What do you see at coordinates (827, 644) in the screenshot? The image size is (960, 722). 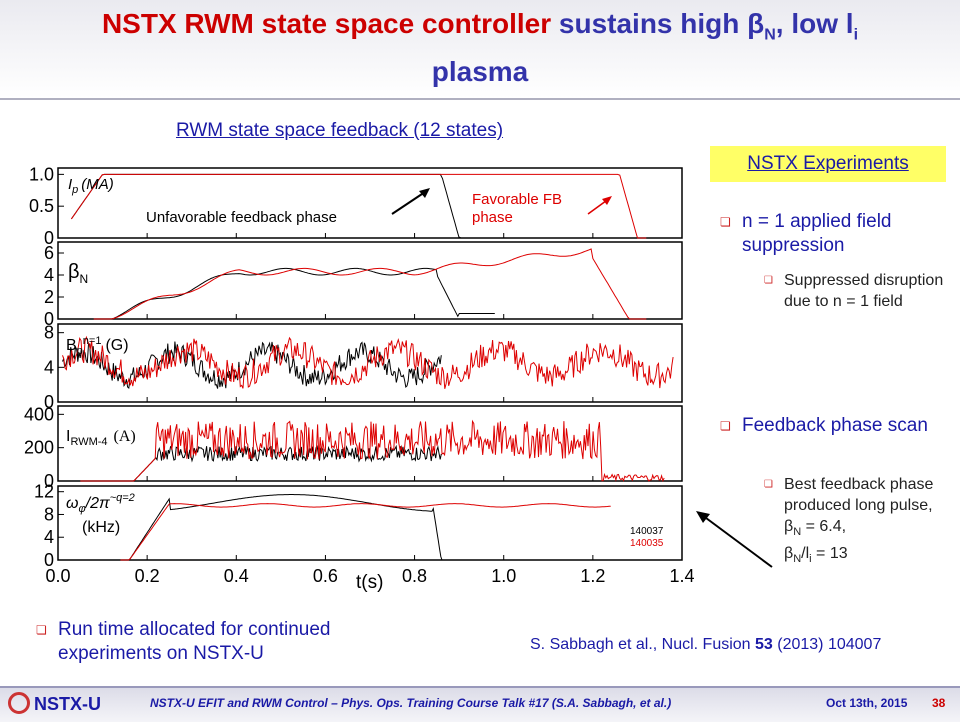 I see `citation-text-2: (2013) 104007` at bounding box center [827, 644].